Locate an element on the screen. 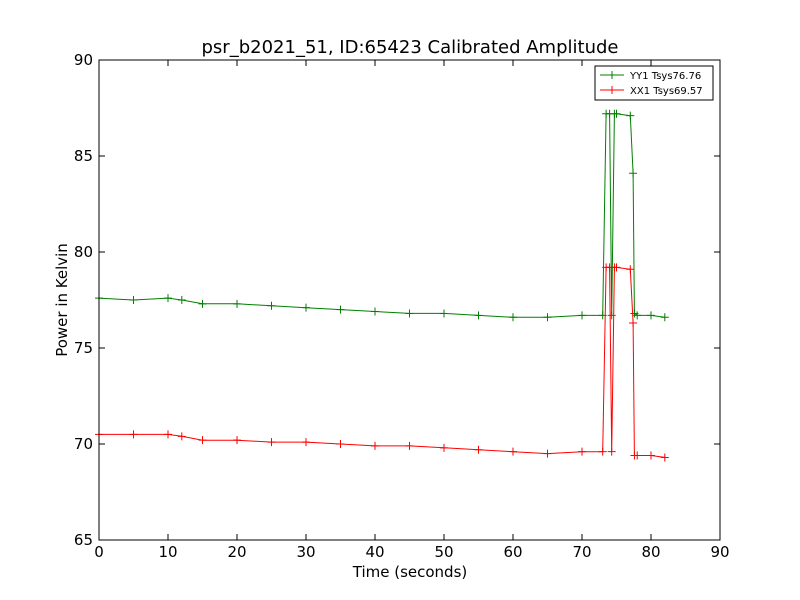 The width and height of the screenshot is (800, 600). legend-label-0: YY1 Tsys76.76 is located at coordinates (665, 76).